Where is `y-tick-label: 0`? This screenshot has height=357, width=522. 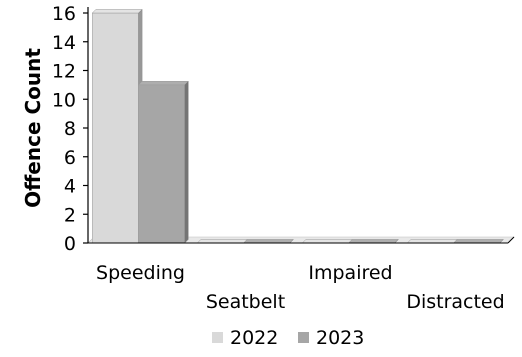
y-tick-label: 0 is located at coordinates (70, 244).